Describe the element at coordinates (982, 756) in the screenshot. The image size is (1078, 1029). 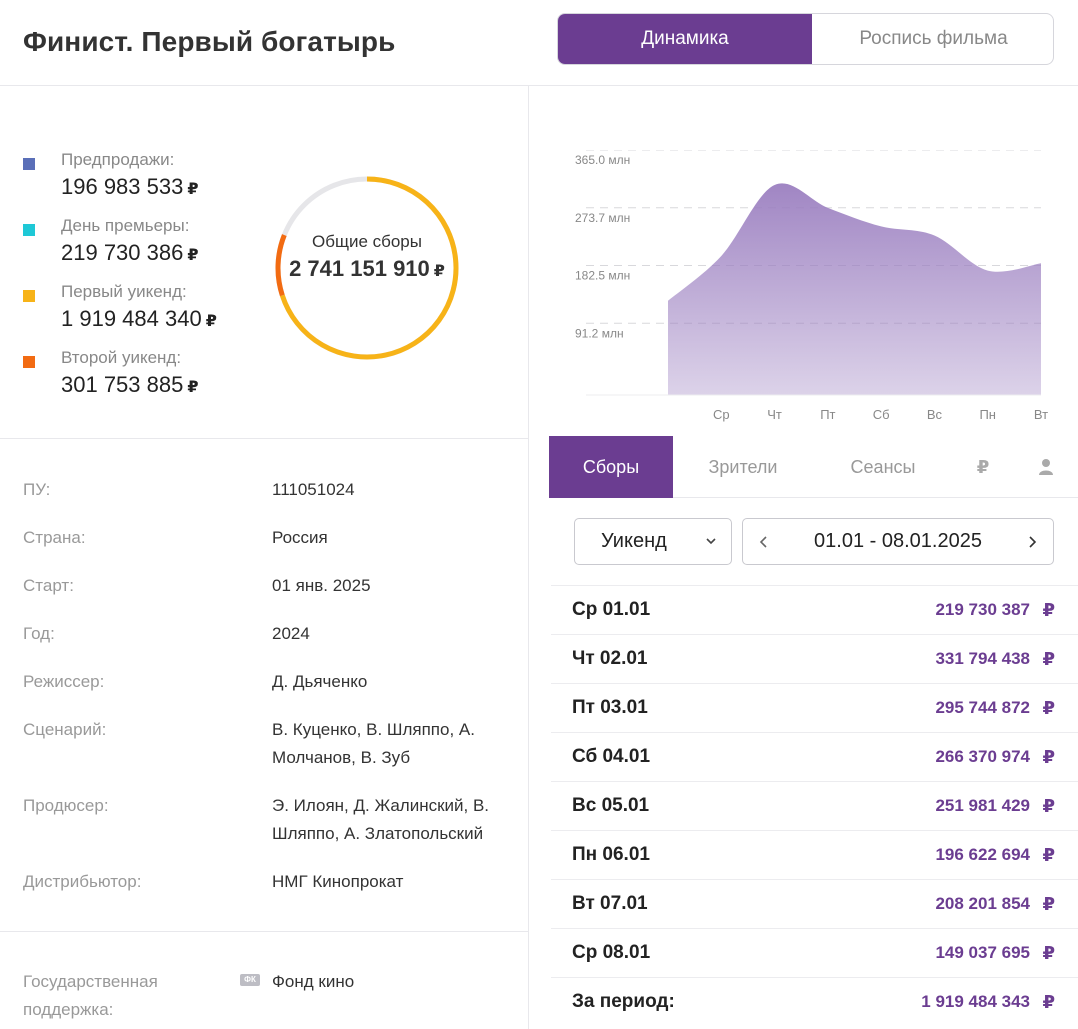
I see `row-value: 266 370 974` at that location.